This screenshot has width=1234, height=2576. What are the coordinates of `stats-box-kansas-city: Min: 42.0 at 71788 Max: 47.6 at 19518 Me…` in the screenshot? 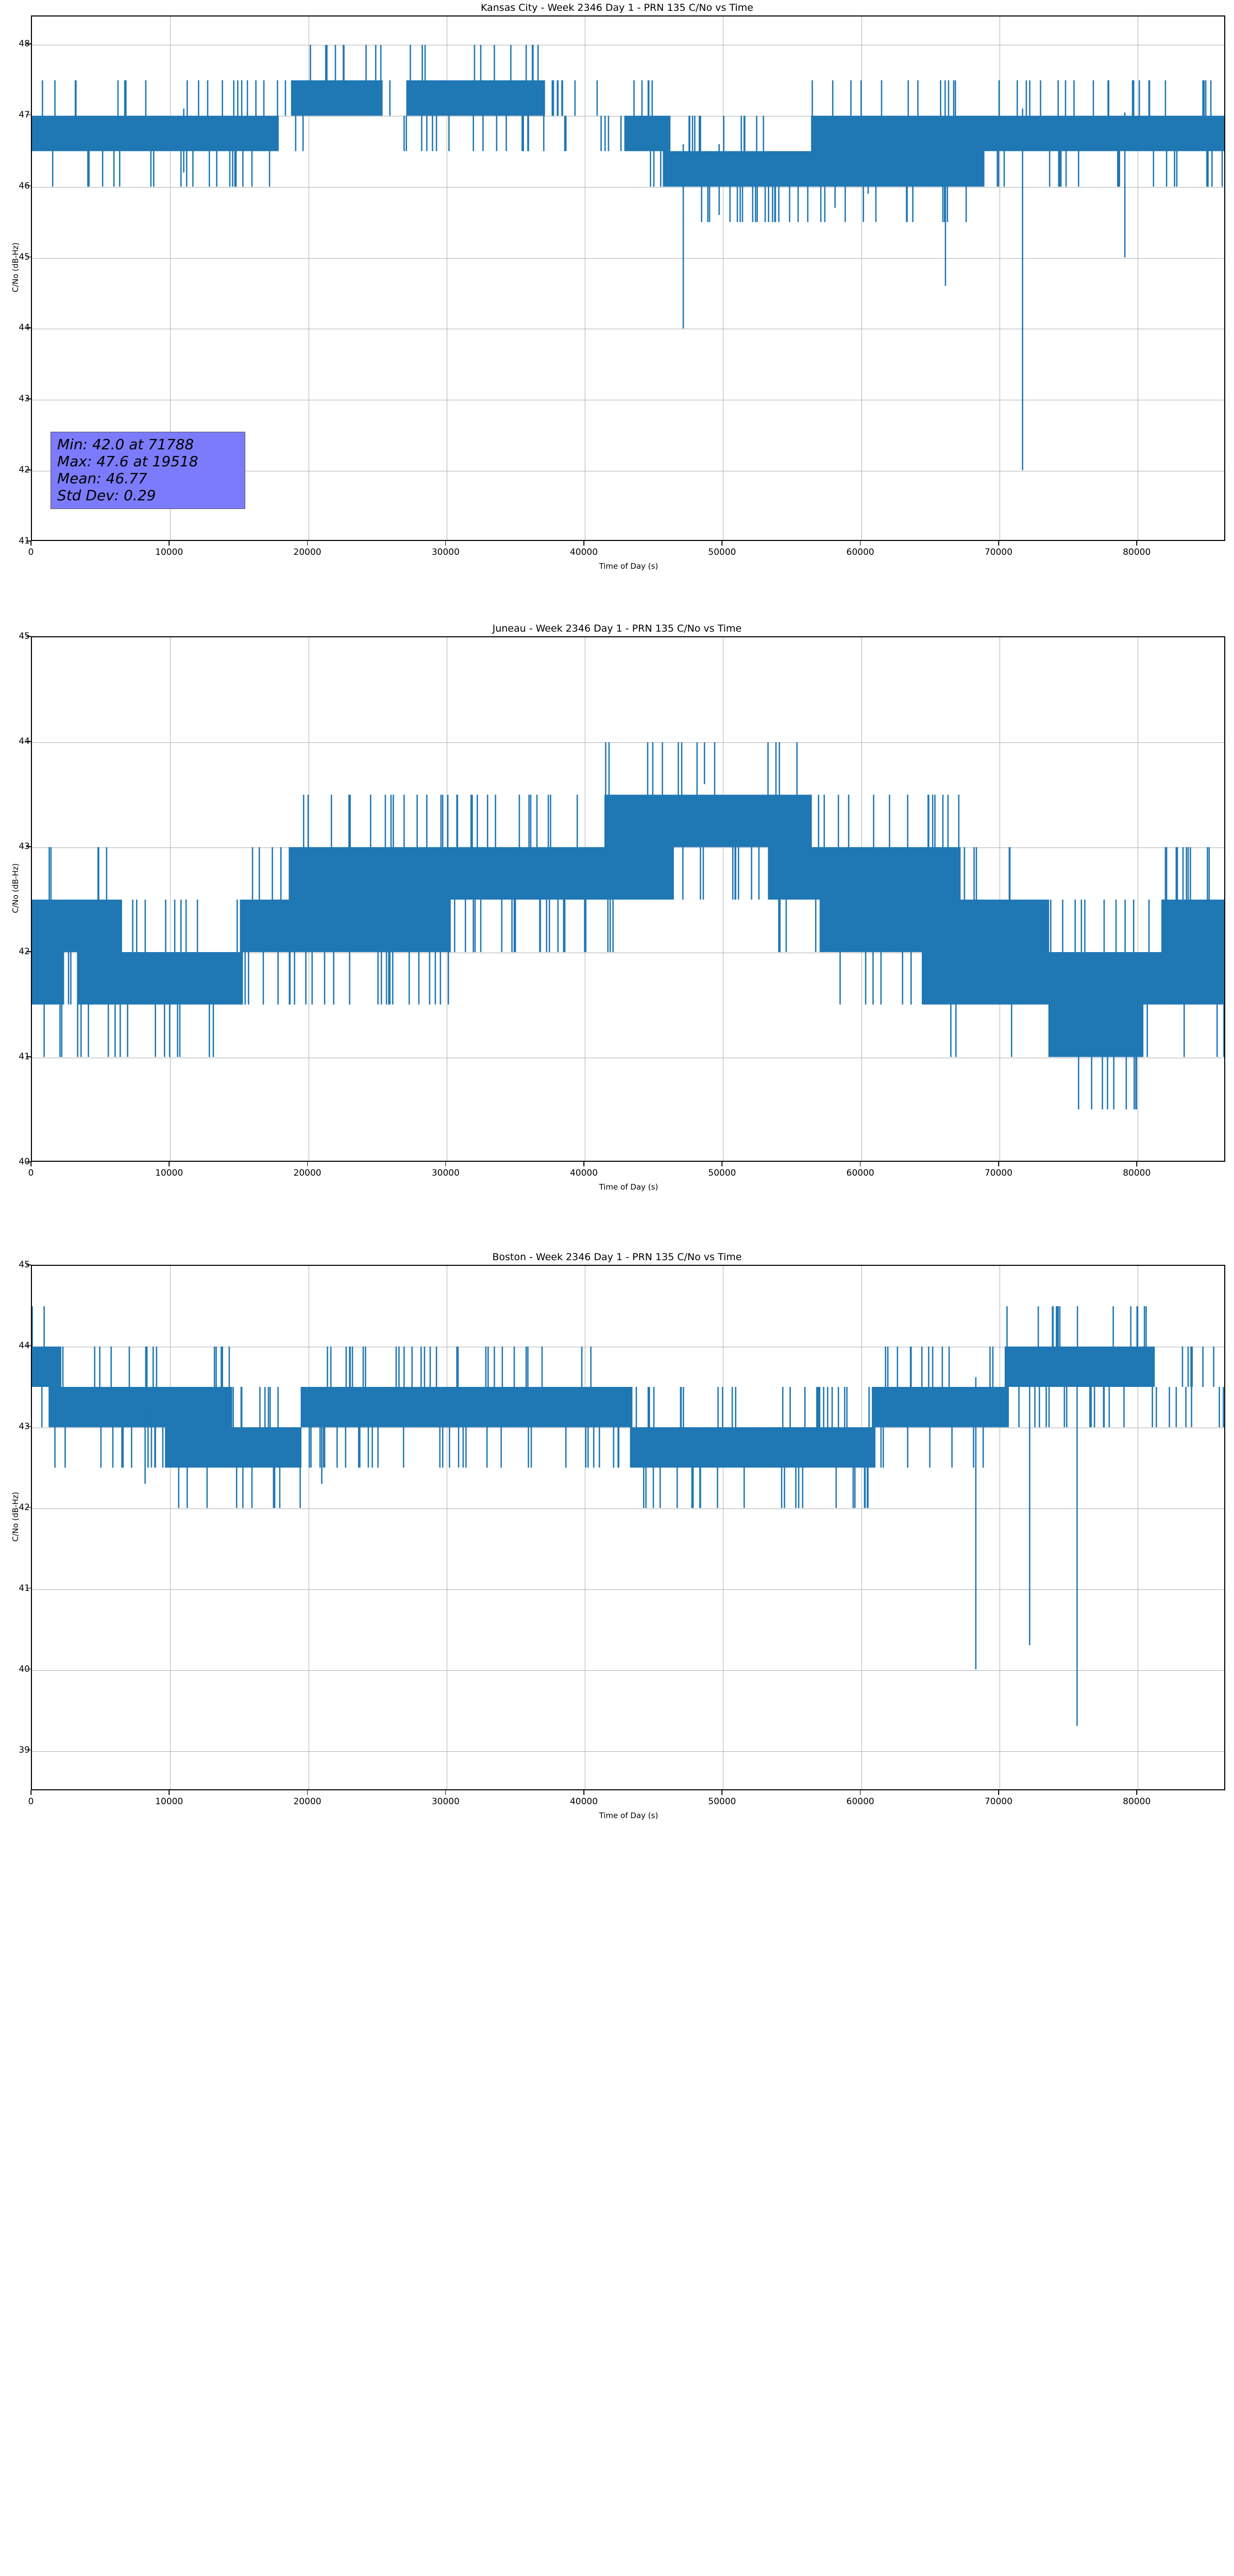 It's located at (147, 471).